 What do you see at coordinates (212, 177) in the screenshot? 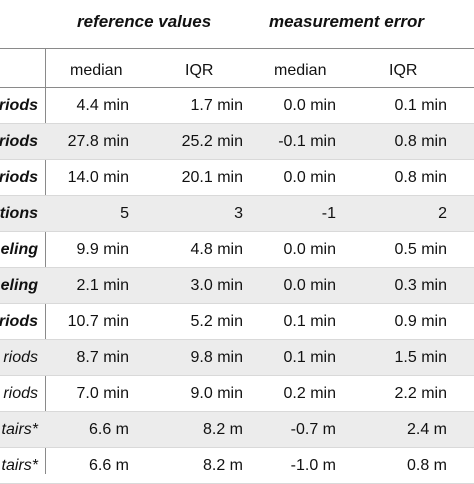
I see `ref-iqr-cell: 20.1 min` at bounding box center [212, 177].